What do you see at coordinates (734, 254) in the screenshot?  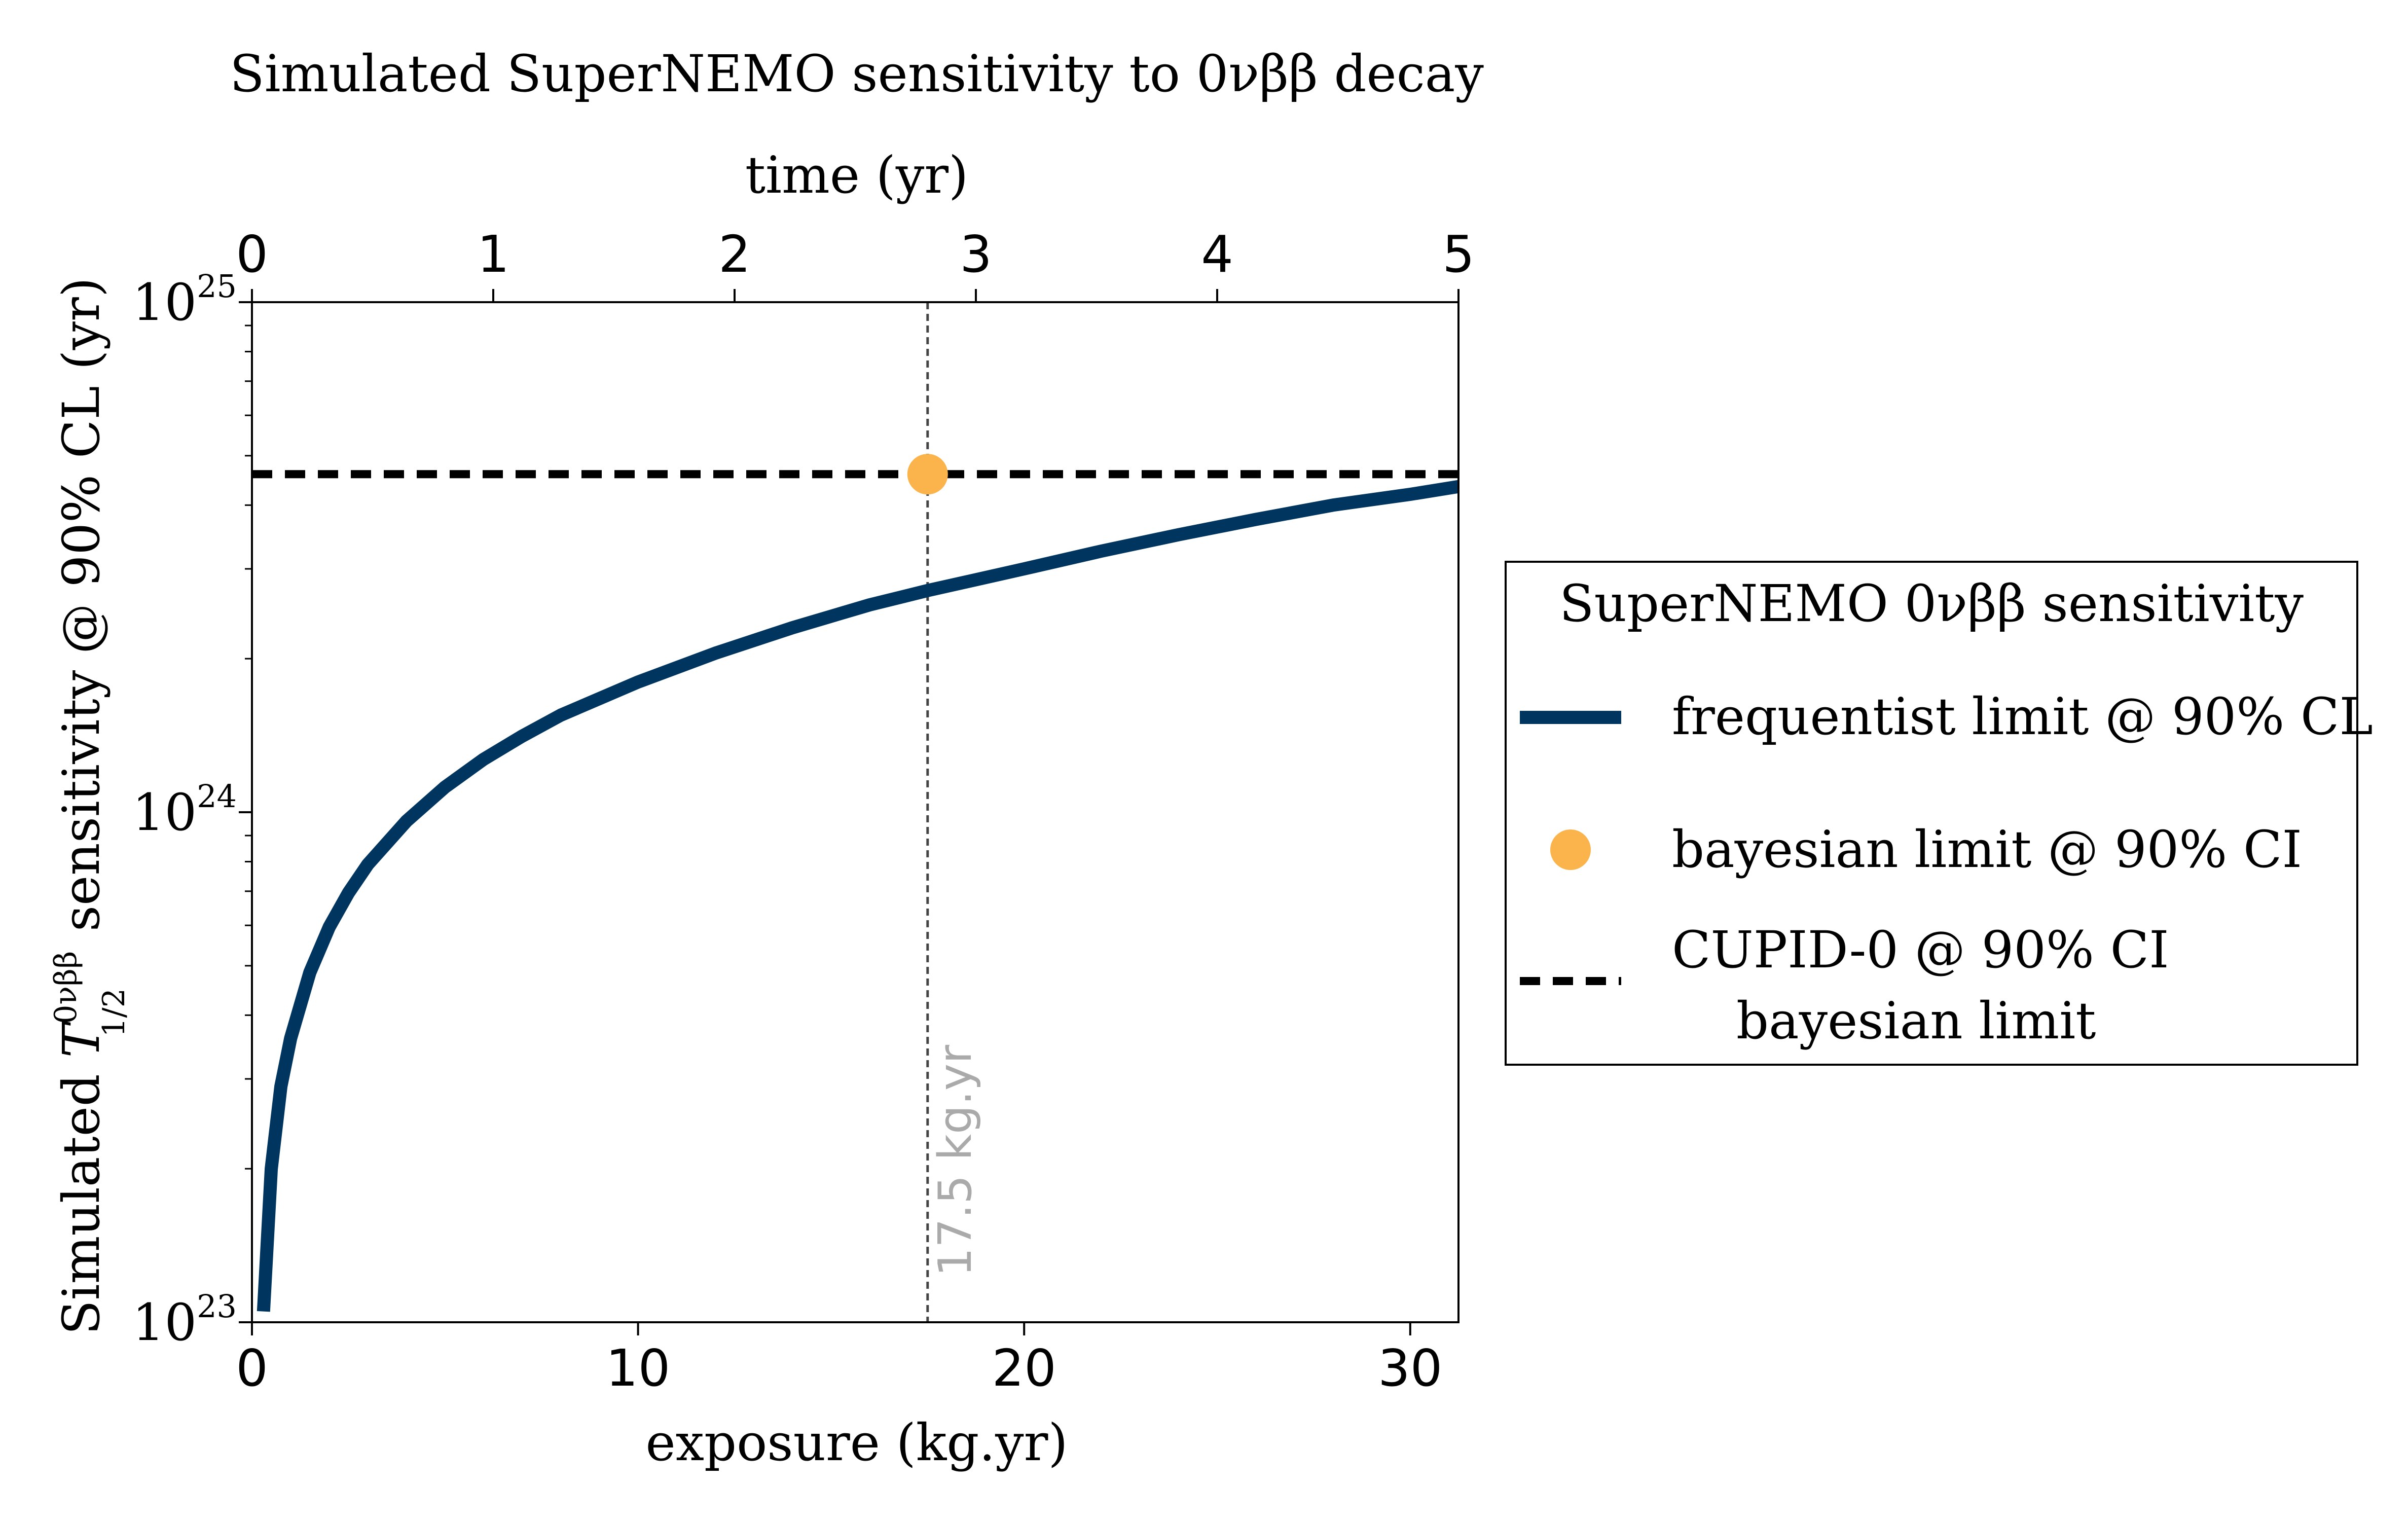 I see `top-x-tick-label: 2` at bounding box center [734, 254].